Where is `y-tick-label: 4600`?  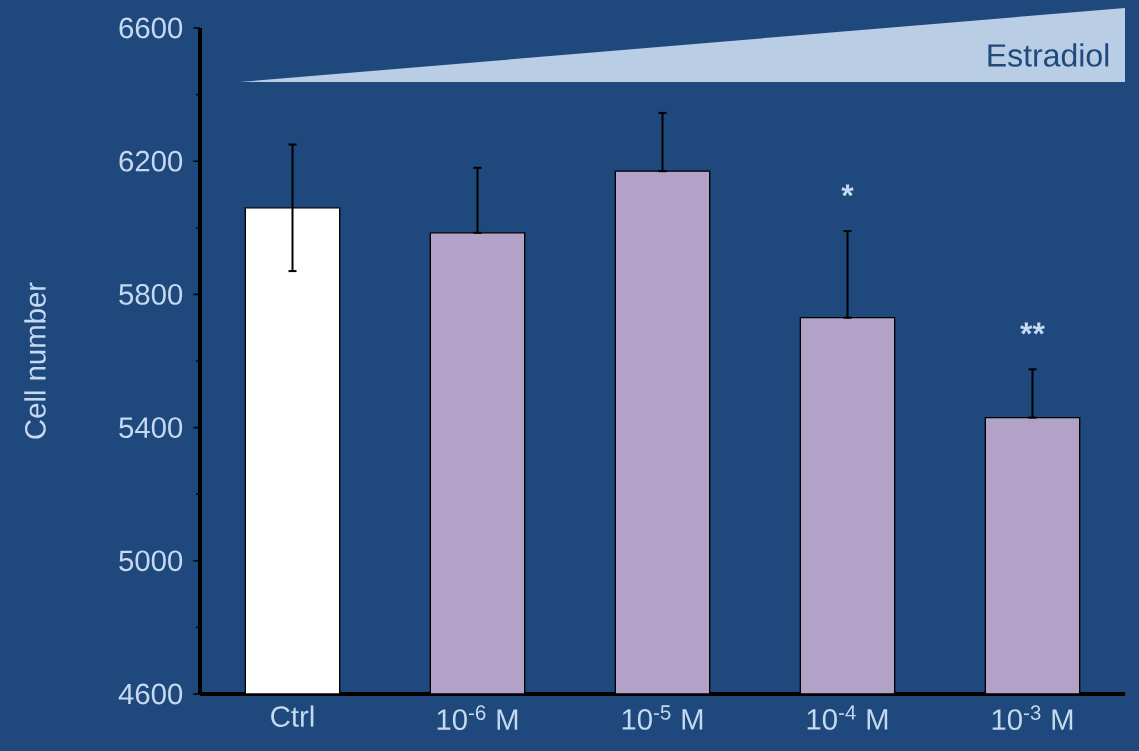 y-tick-label: 4600 is located at coordinates (150, 694).